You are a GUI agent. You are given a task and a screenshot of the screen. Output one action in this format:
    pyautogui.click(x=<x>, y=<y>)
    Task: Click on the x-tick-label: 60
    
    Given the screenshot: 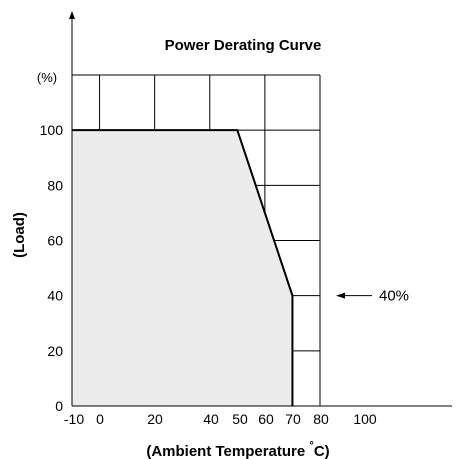 What is the action you would take?
    pyautogui.click(x=266, y=419)
    